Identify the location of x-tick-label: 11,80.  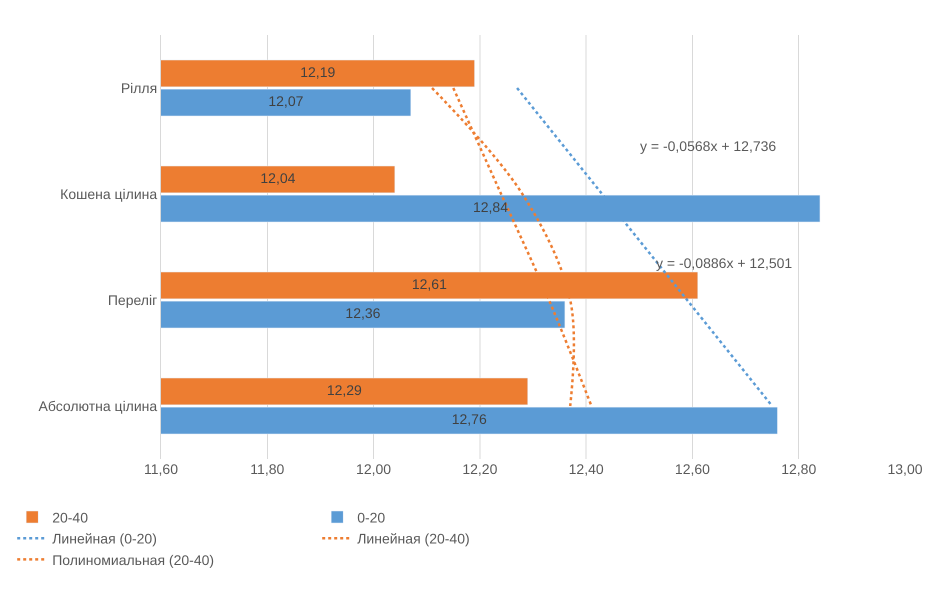
(267, 469).